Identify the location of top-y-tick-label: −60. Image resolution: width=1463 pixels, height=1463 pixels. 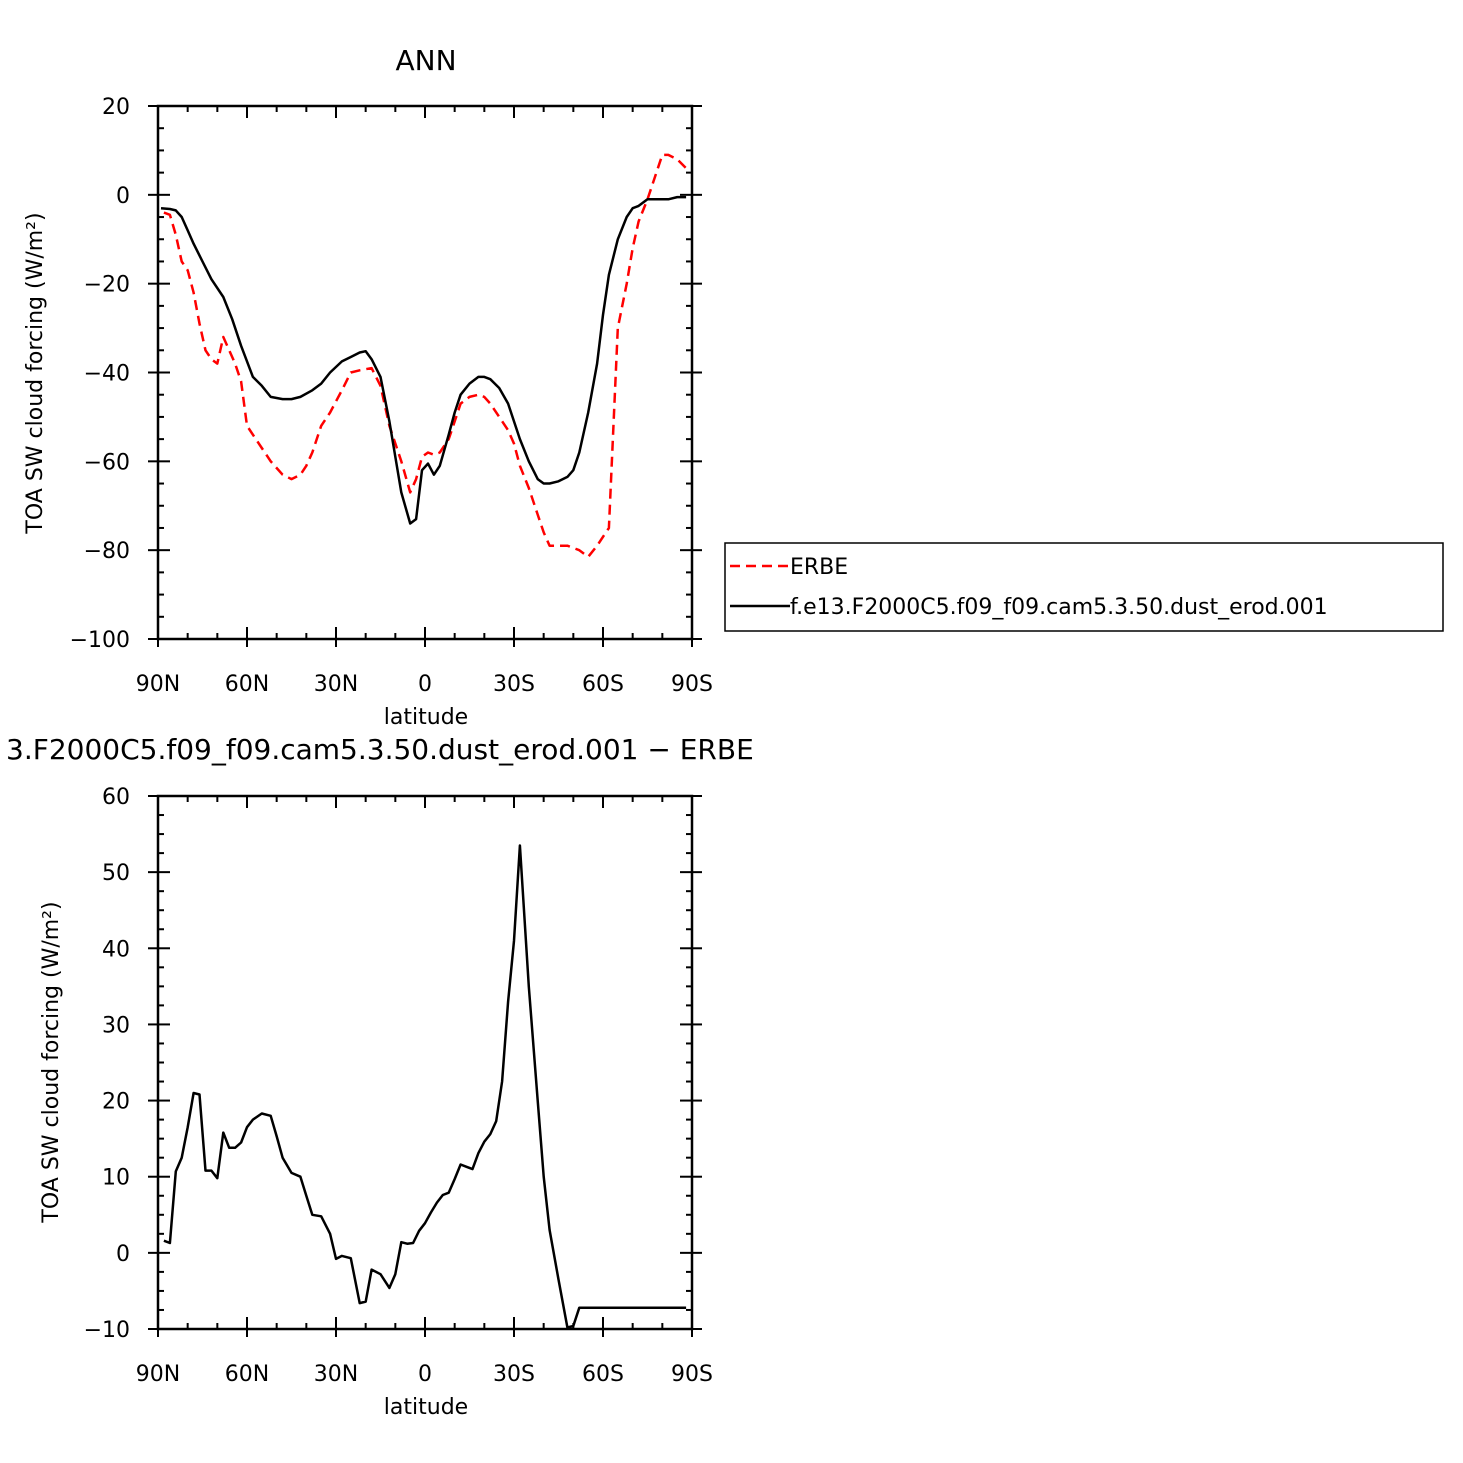
(107, 462).